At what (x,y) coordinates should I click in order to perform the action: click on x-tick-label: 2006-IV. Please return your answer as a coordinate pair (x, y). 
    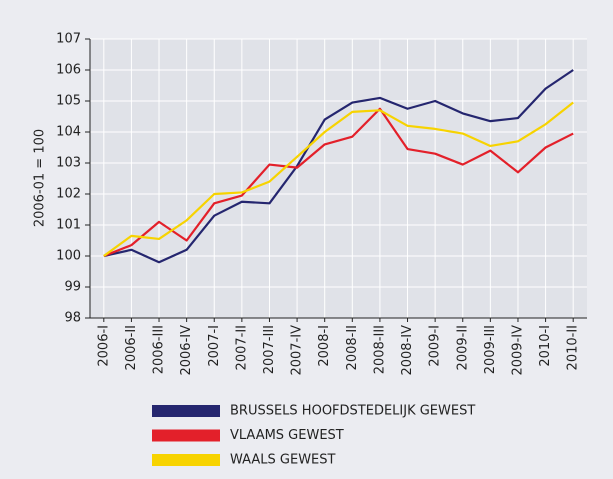
    Looking at the image, I should click on (186, 350).